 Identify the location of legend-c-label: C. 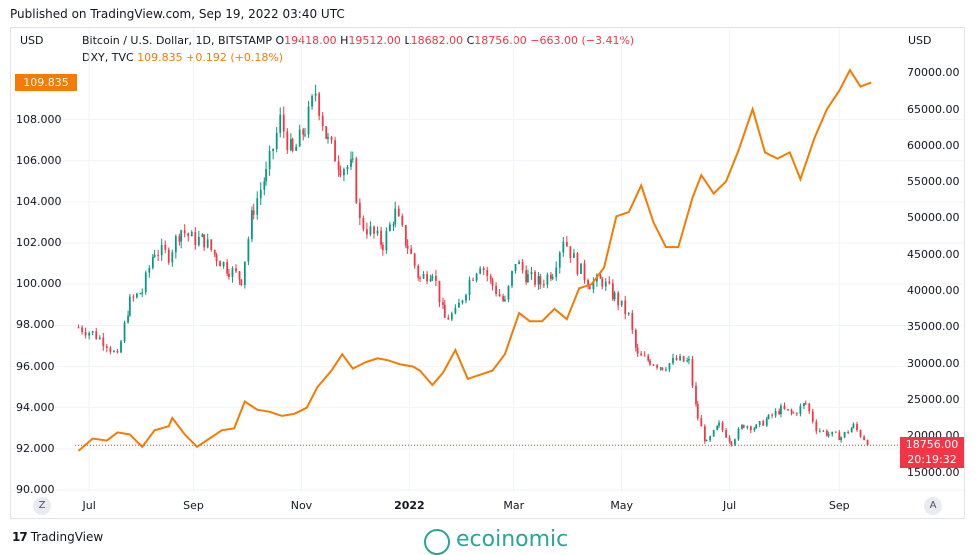
(470, 40).